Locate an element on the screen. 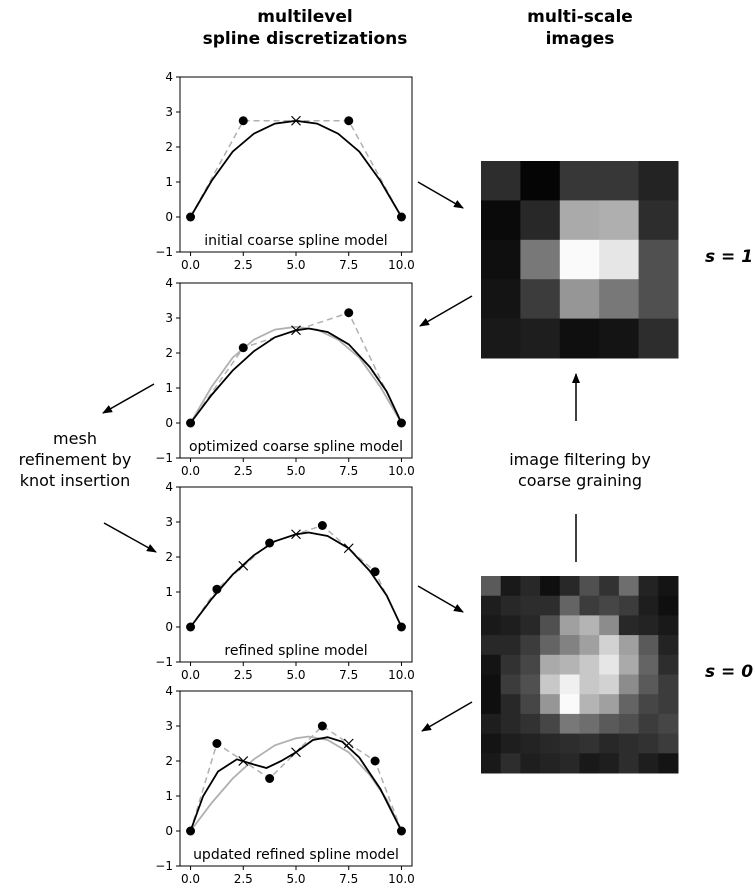 Image resolution: width=755 pixels, height=885 pixels. x-tick-label: 5.0 is located at coordinates (295, 471).